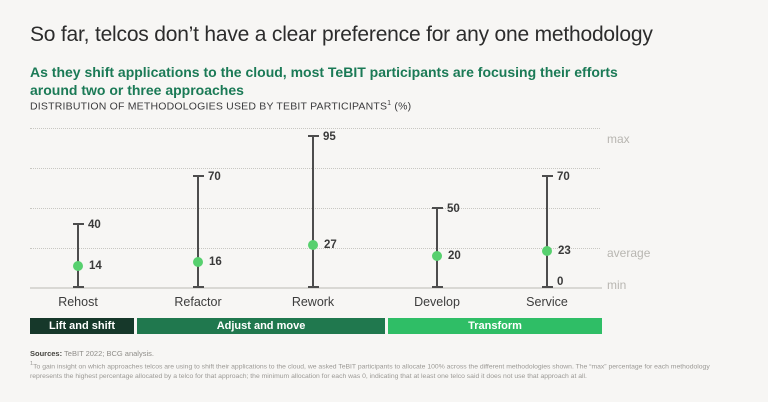  I want to click on average-value-label: 23, so click(564, 251).